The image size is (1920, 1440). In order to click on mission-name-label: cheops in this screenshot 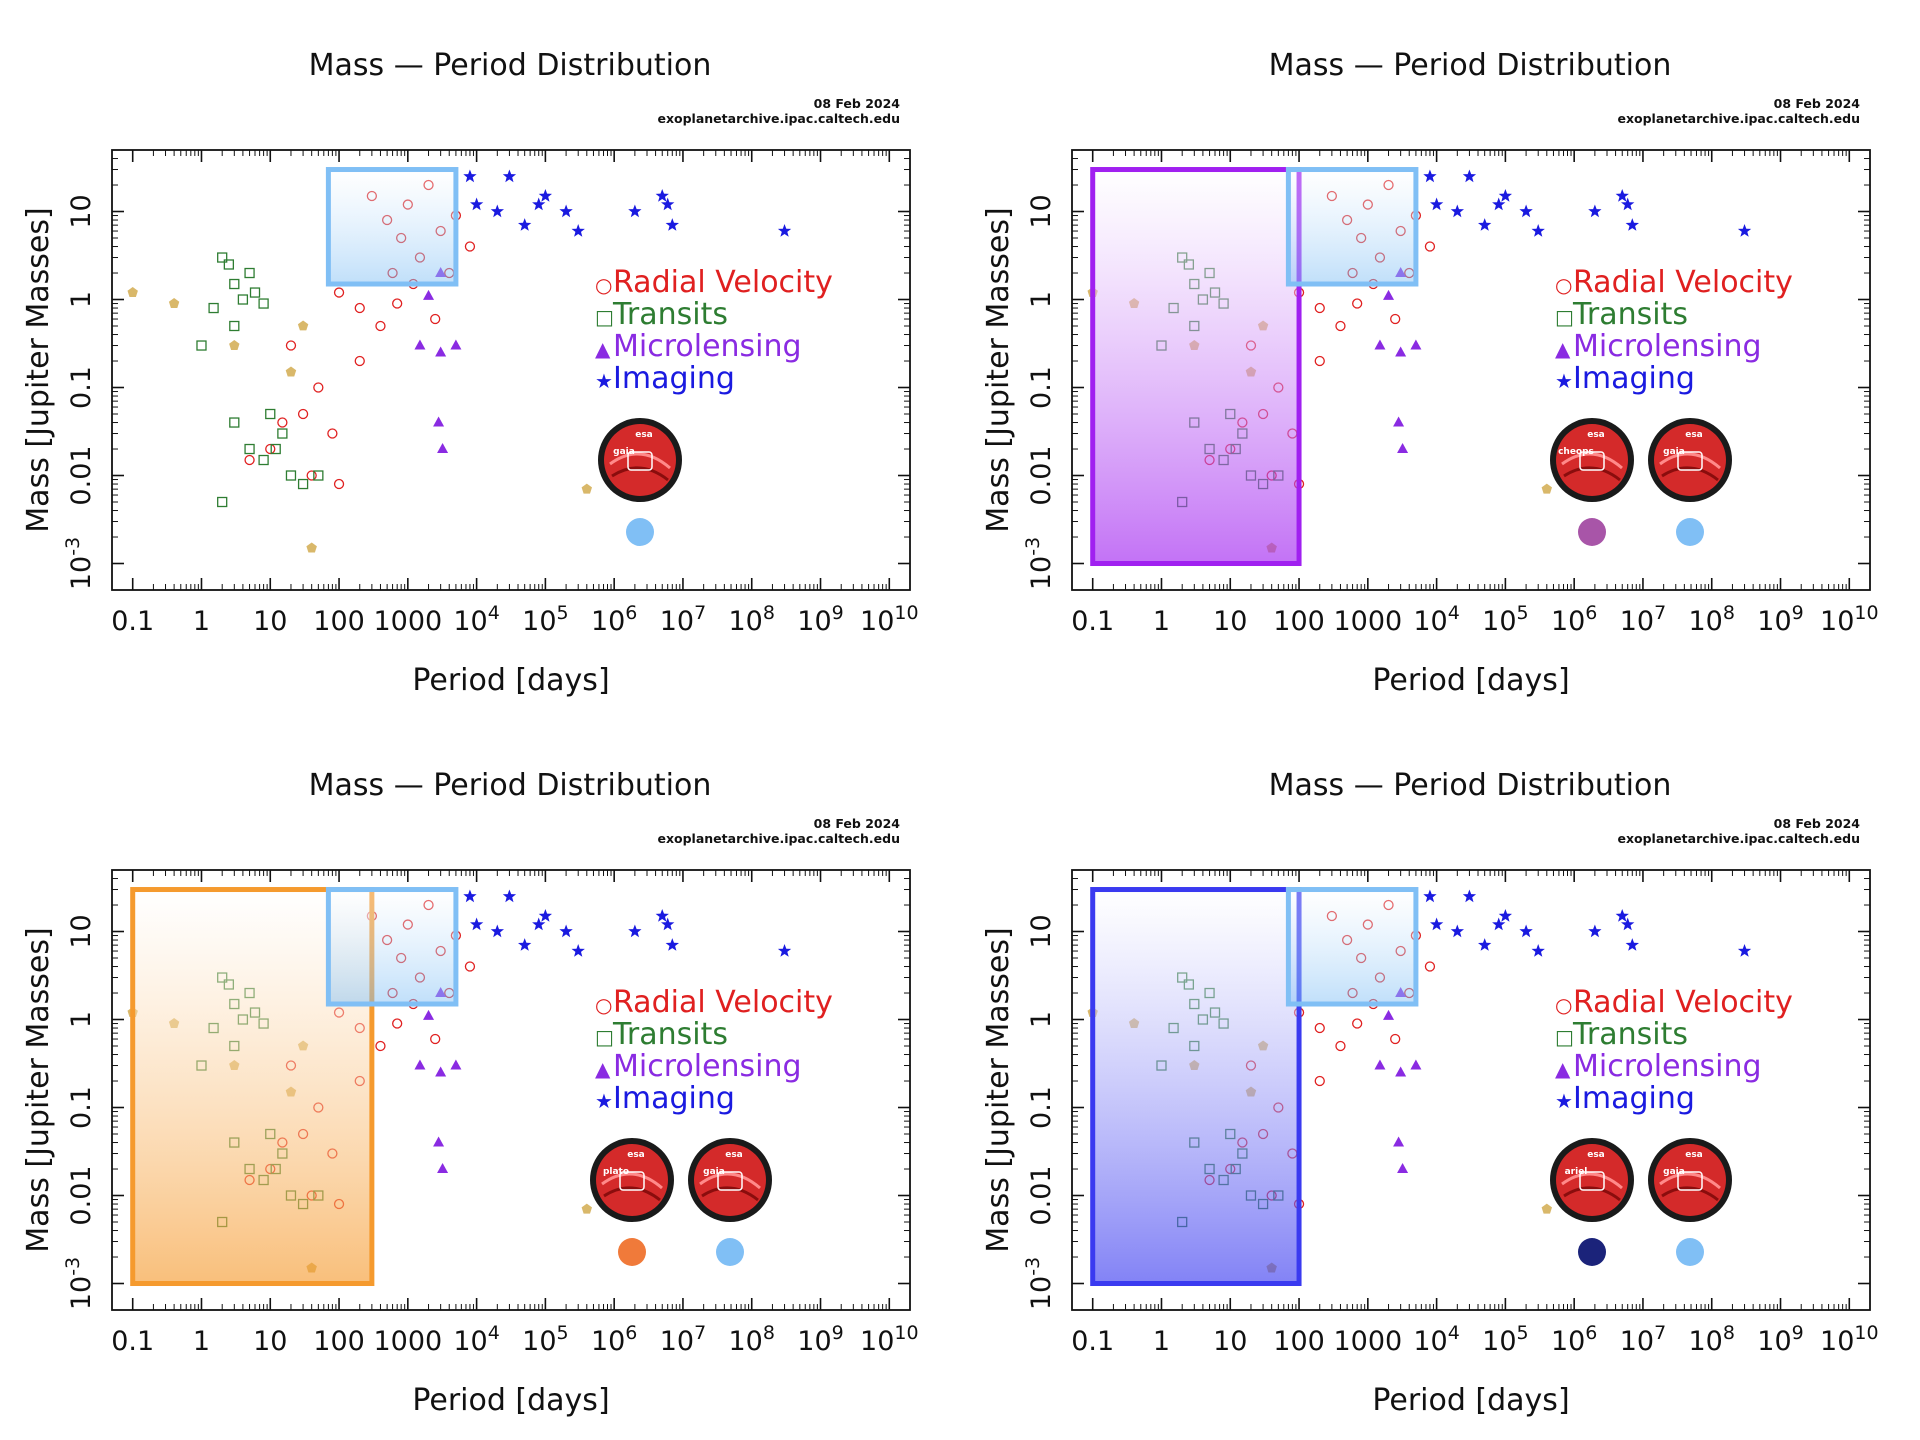, I will do `click(1576, 452)`.